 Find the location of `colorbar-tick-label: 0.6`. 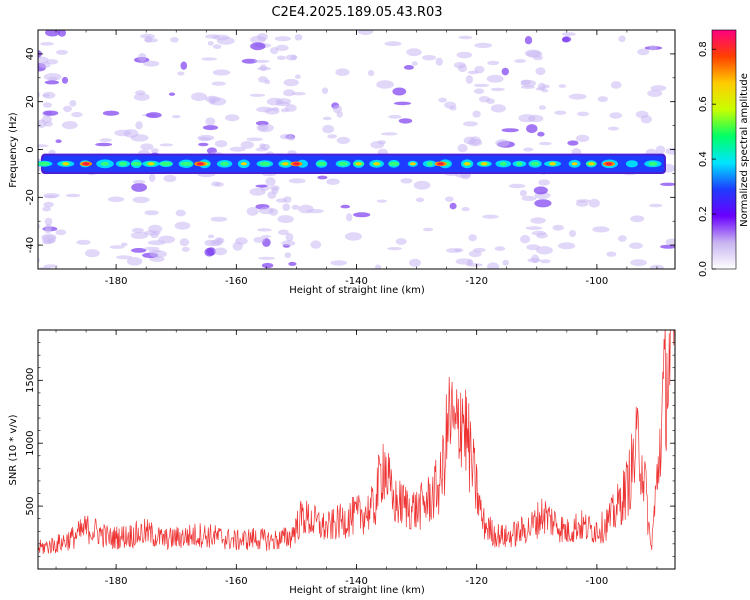

colorbar-tick-label: 0.6 is located at coordinates (703, 104).